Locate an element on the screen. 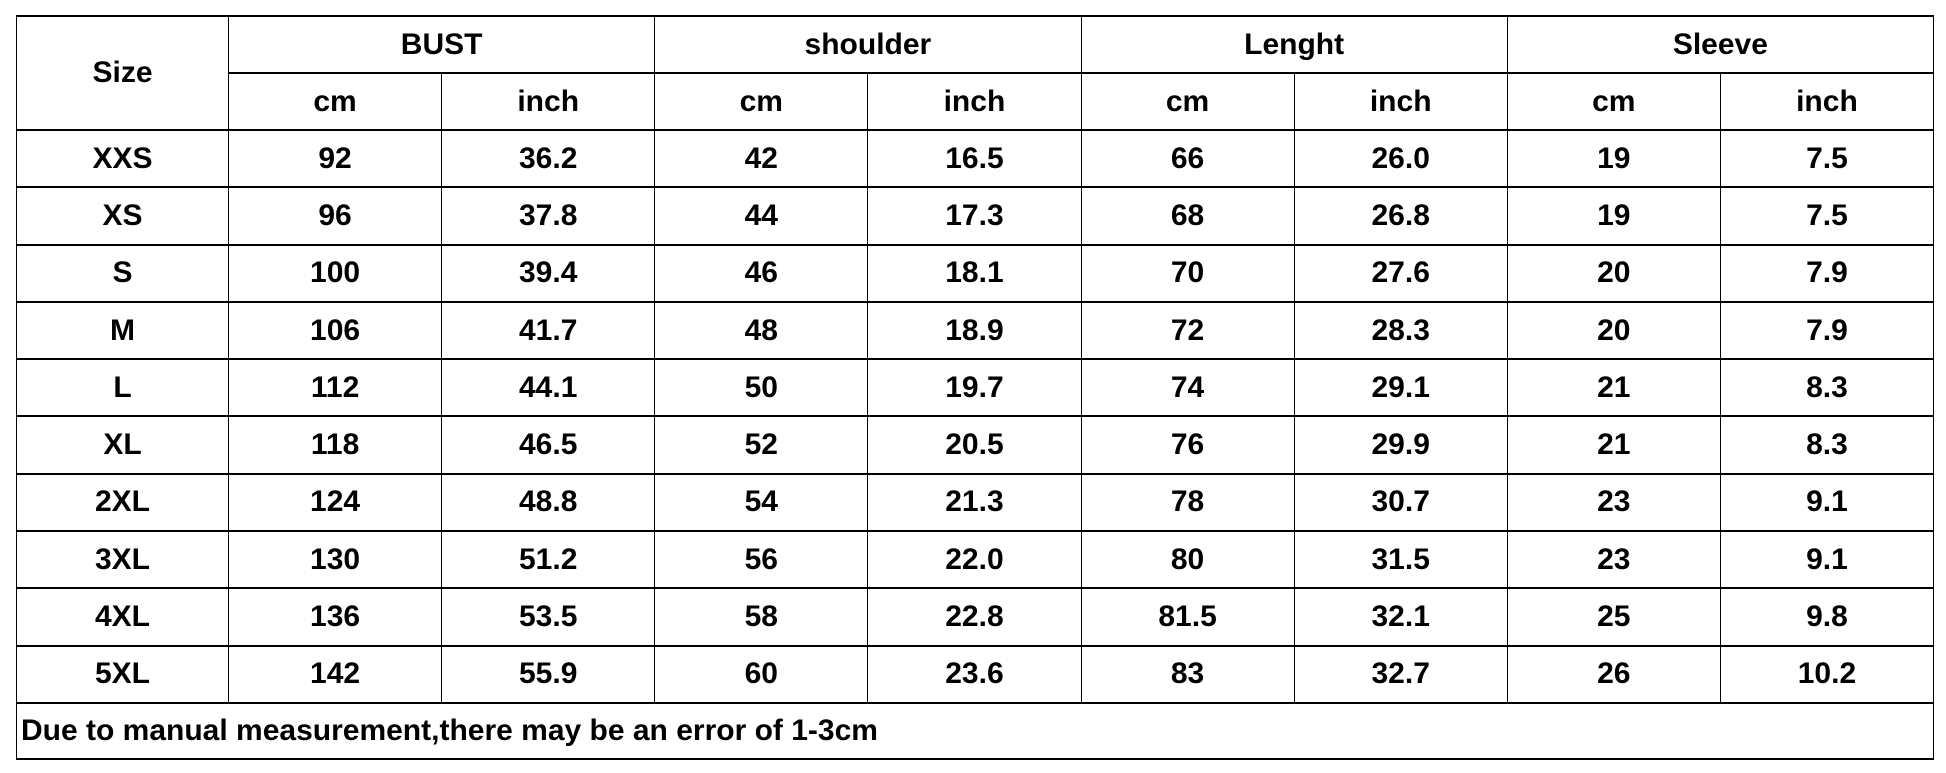 The width and height of the screenshot is (1946, 773). value-cell: 83 is located at coordinates (1187, 674).